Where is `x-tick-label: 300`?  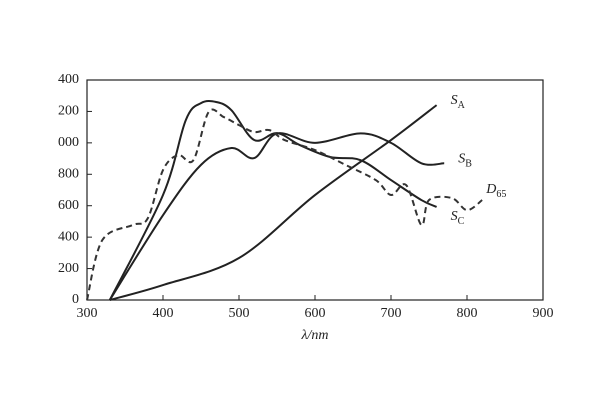
x-tick-label: 300 is located at coordinates (87, 313).